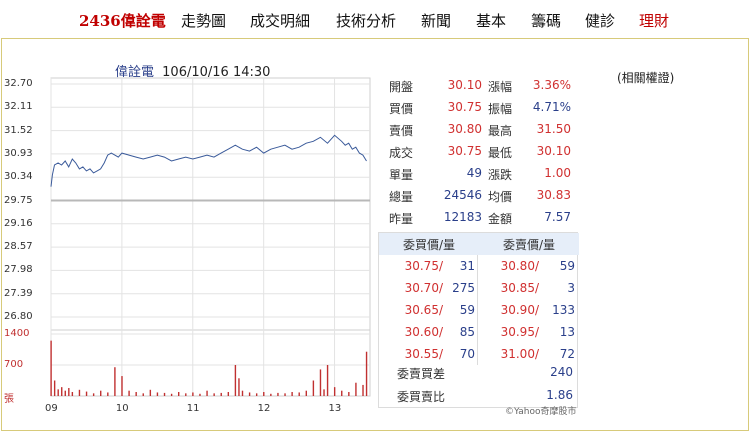  I want to click on quote-label: 昨量, so click(401, 219).